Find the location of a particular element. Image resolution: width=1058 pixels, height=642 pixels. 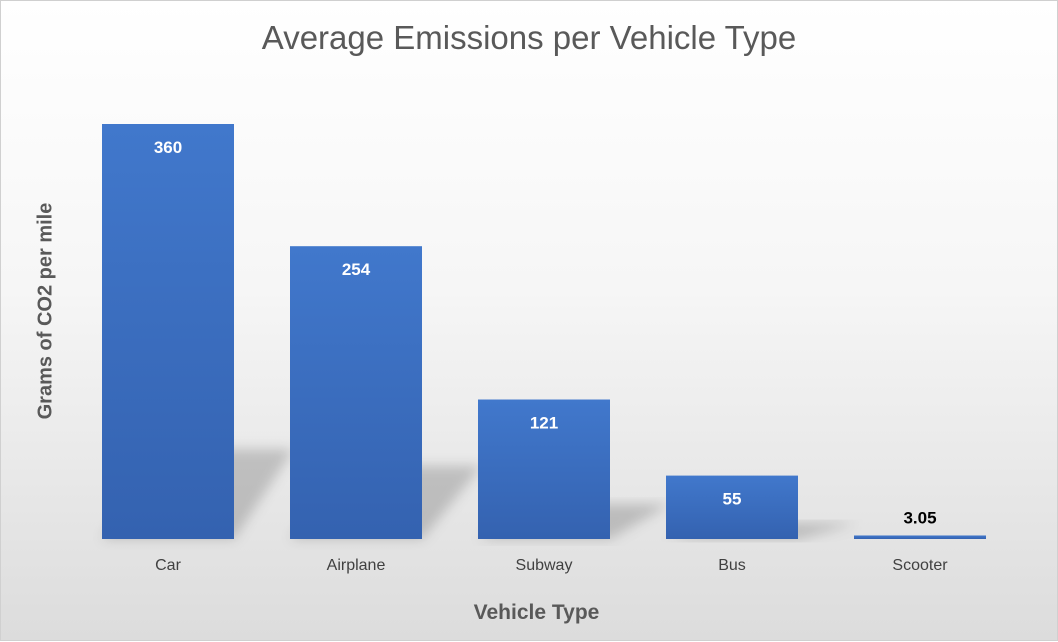

bar-car is located at coordinates (168, 331).